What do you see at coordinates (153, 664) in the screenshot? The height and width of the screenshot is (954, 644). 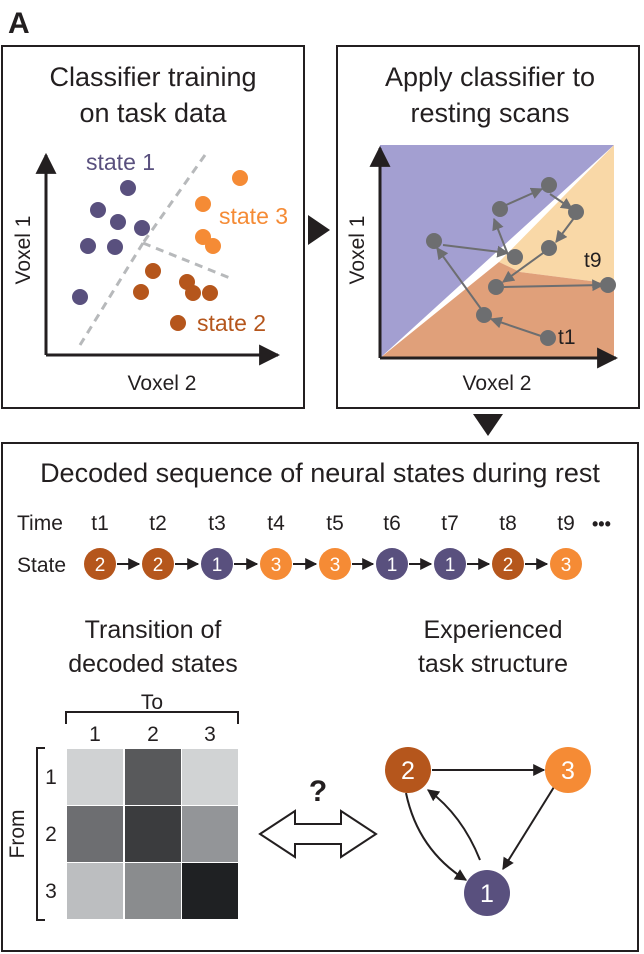 I see `transition-title-line2: decoded states` at bounding box center [153, 664].